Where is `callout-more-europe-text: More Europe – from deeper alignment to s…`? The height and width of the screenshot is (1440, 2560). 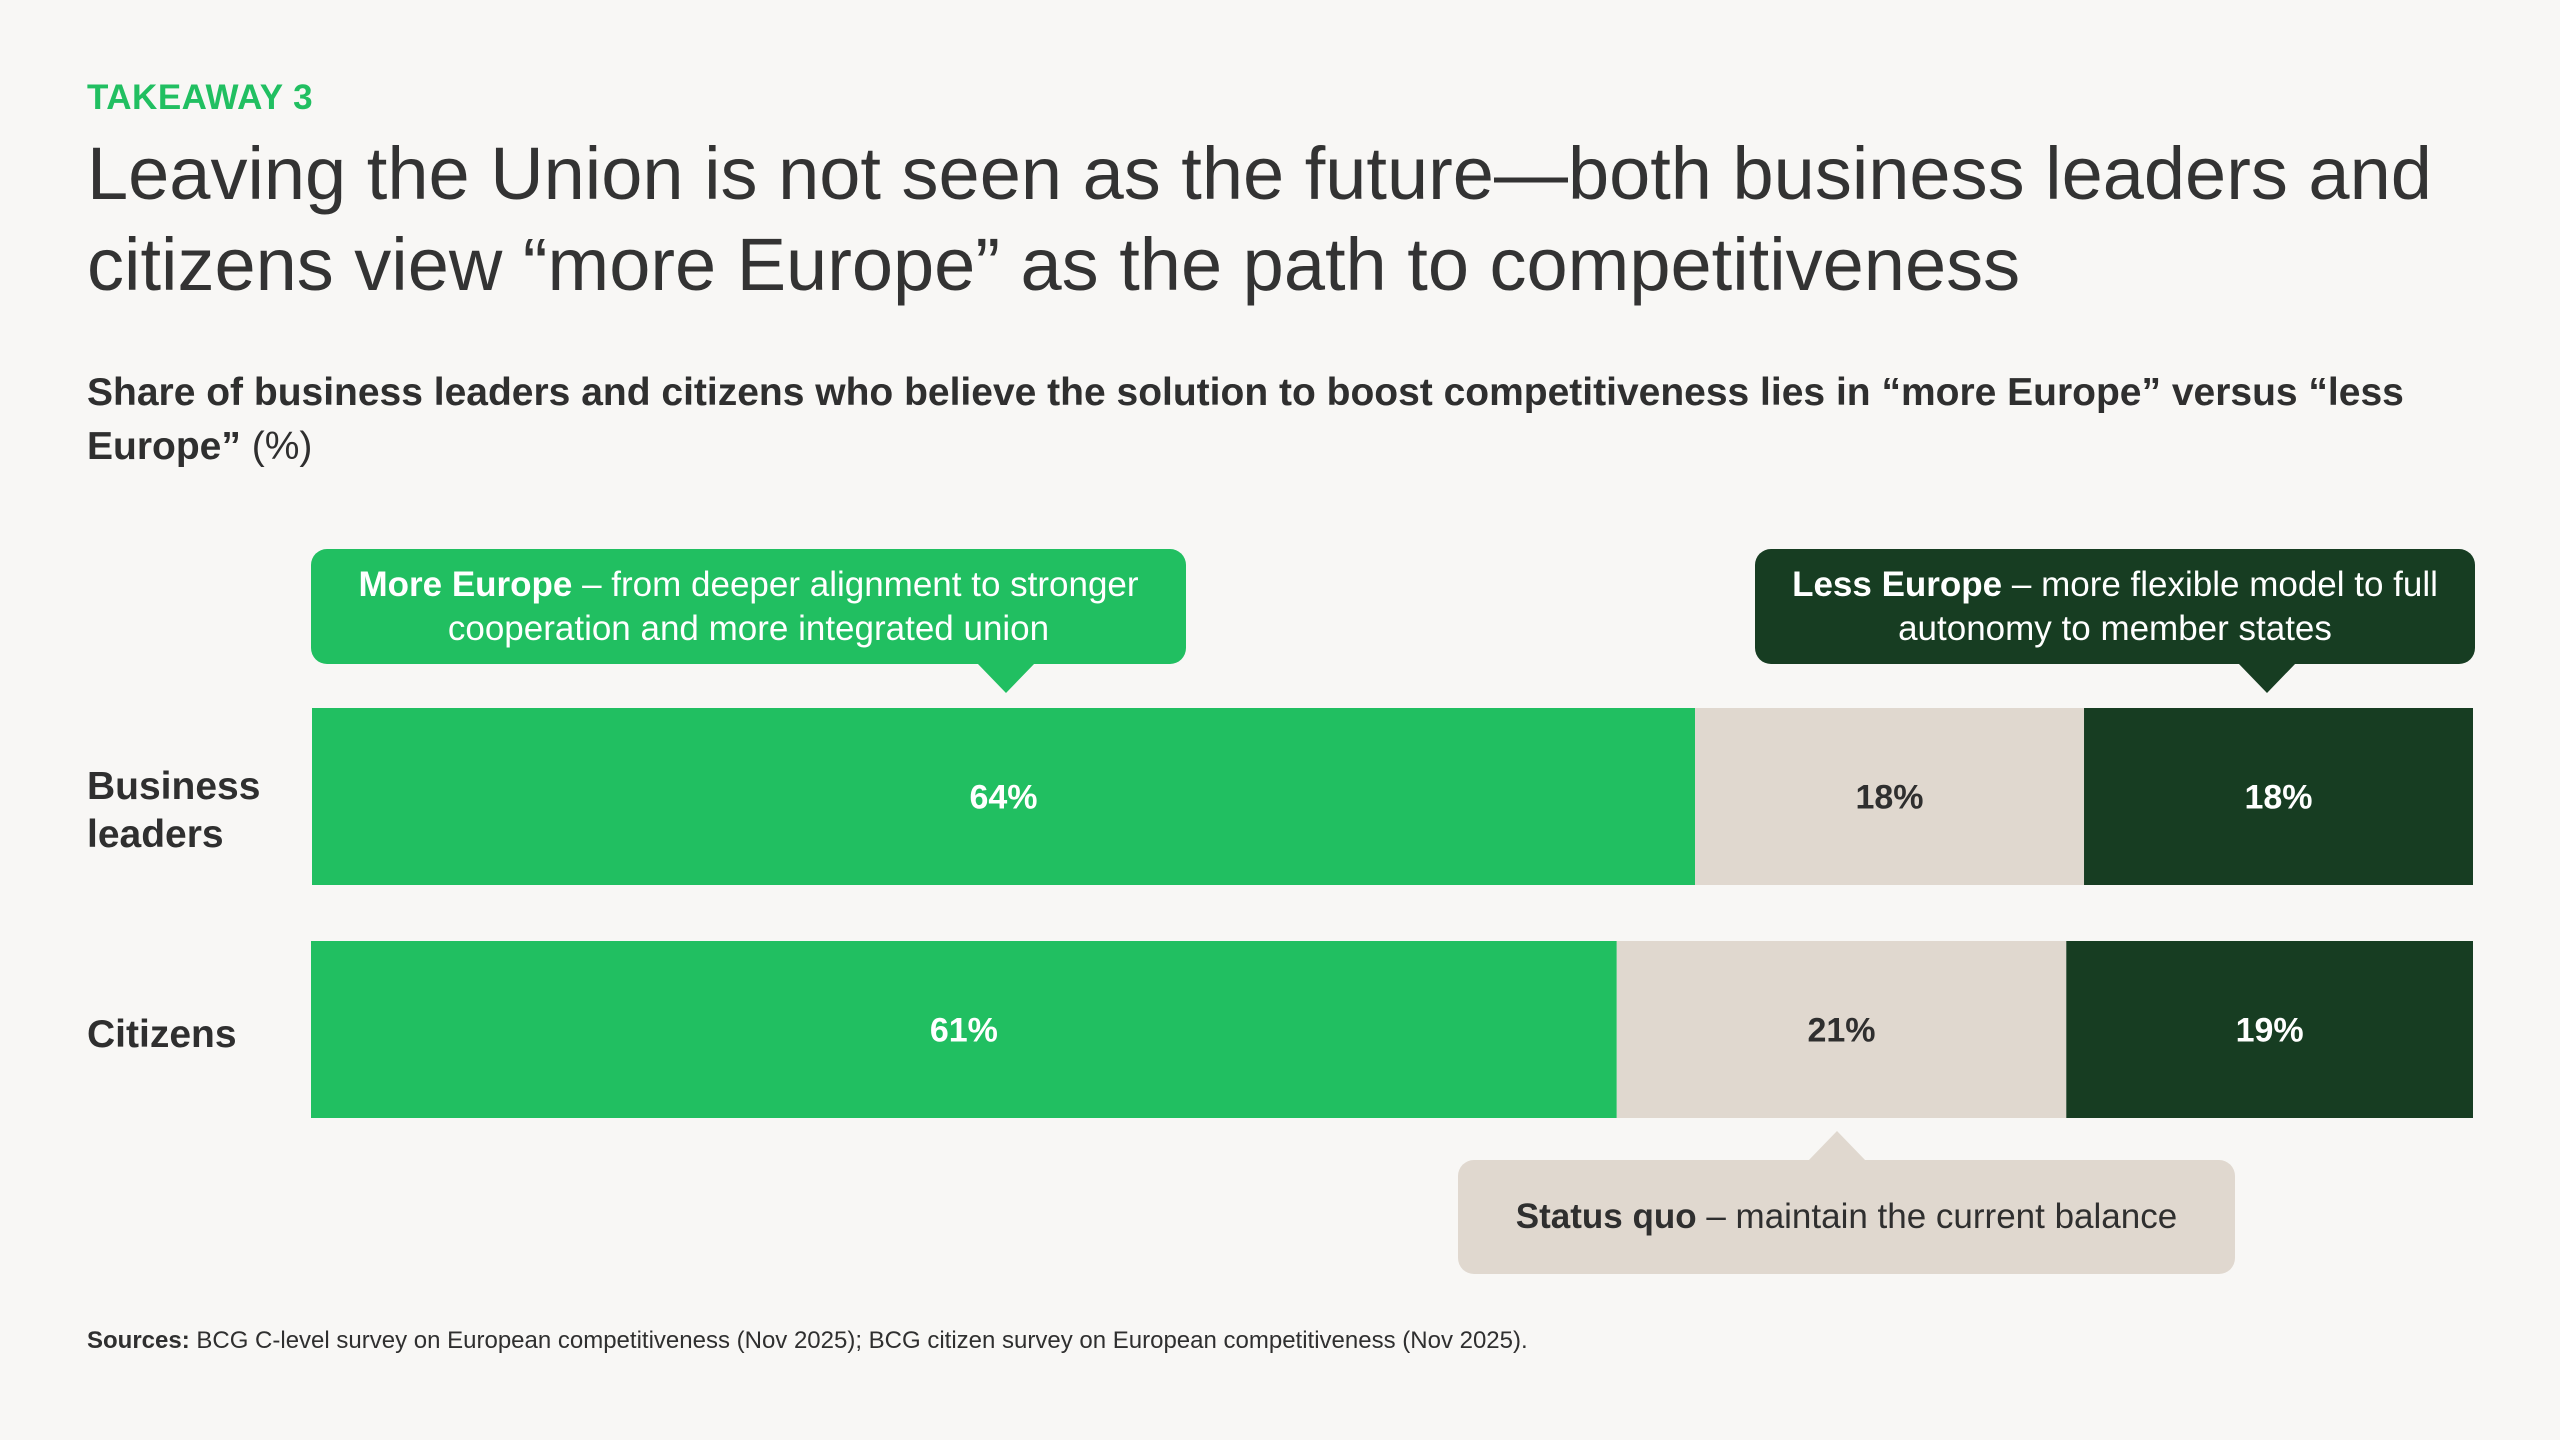
callout-more-europe-text: More Europe – from deeper alignment to s… is located at coordinates (748, 607).